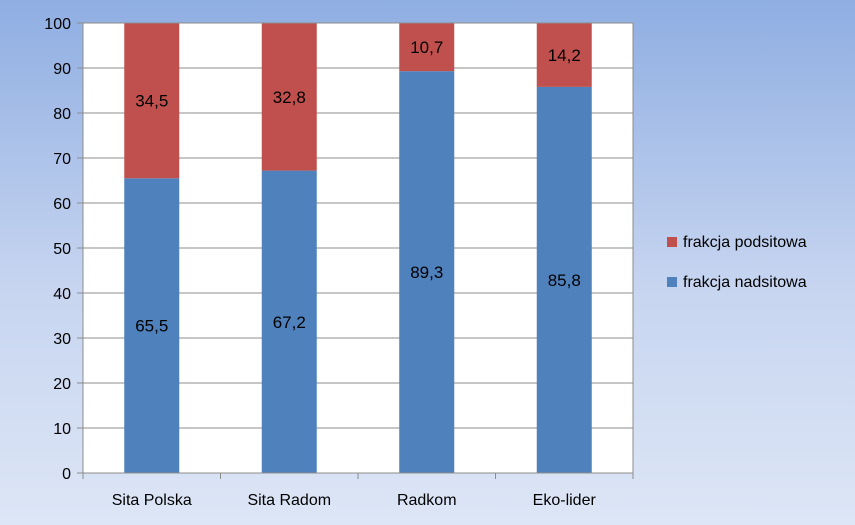  I want to click on x-tick-label: Sita Radom, so click(289, 500).